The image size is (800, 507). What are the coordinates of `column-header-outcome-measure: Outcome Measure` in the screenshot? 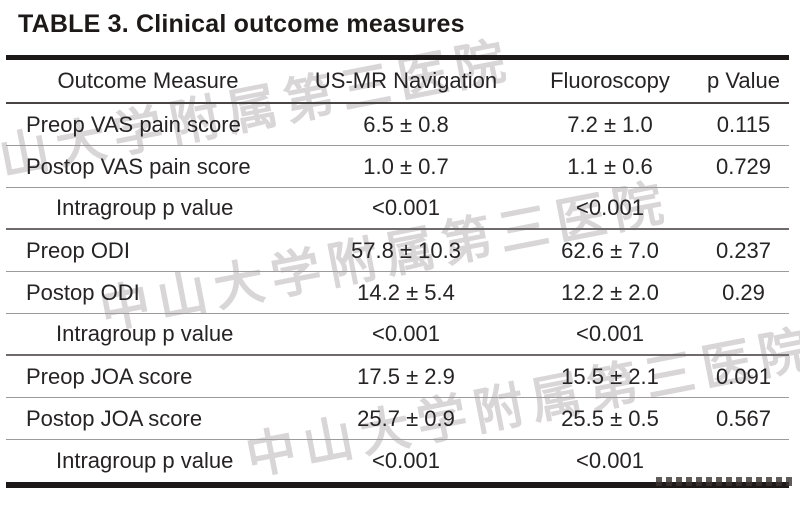 It's located at (148, 80).